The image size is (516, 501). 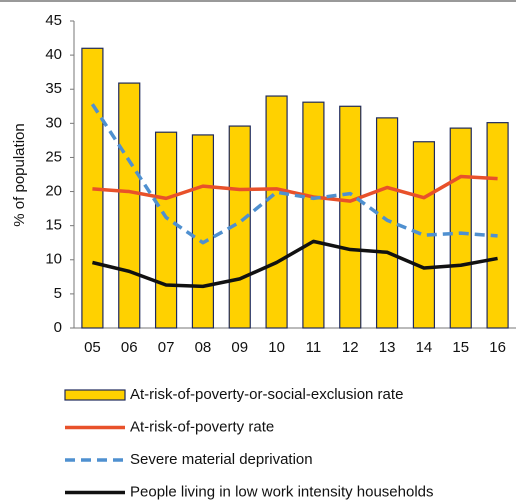 What do you see at coordinates (58, 293) in the screenshot?
I see `y-tick-label: 5` at bounding box center [58, 293].